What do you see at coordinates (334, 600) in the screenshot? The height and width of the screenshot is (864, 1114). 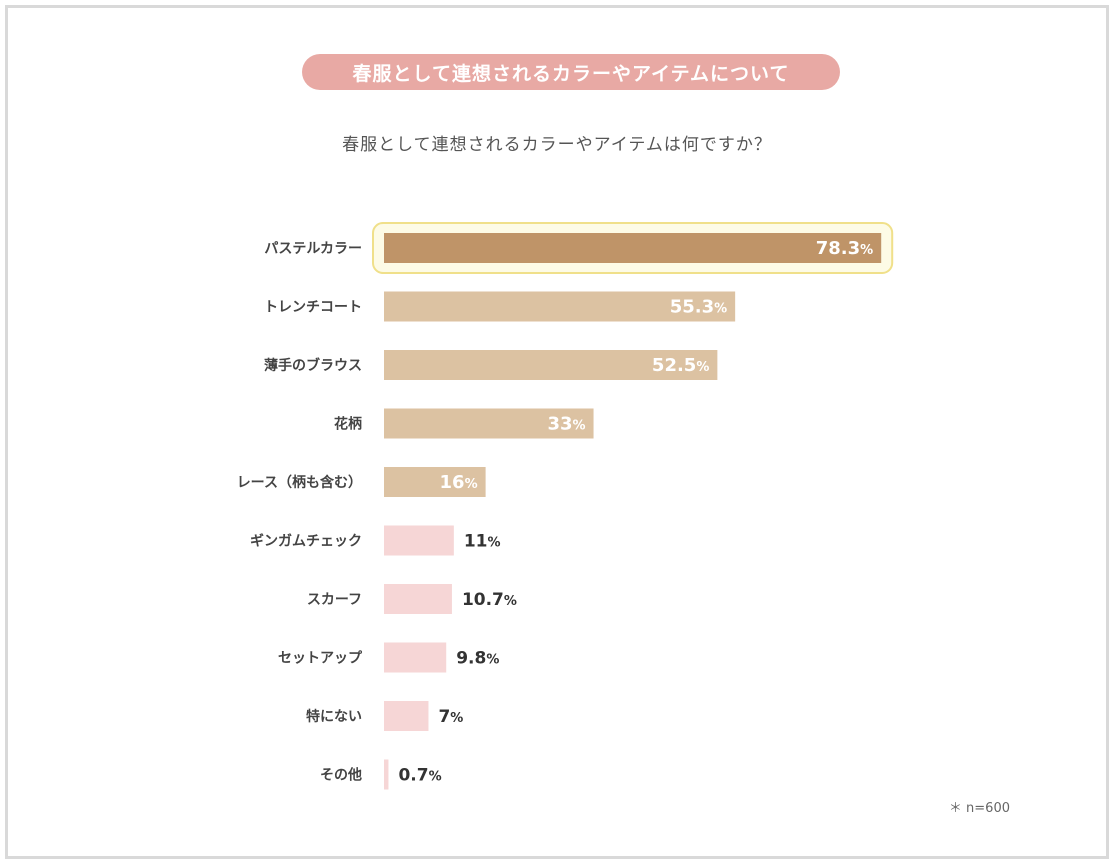 I see `category-label: スカーフ` at bounding box center [334, 600].